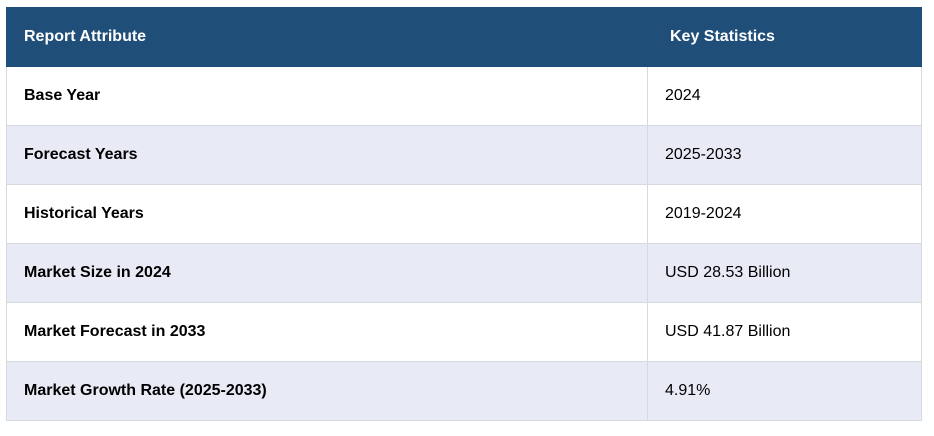 The height and width of the screenshot is (436, 934). I want to click on row-value: USD 28.53 Billion, so click(784, 273).